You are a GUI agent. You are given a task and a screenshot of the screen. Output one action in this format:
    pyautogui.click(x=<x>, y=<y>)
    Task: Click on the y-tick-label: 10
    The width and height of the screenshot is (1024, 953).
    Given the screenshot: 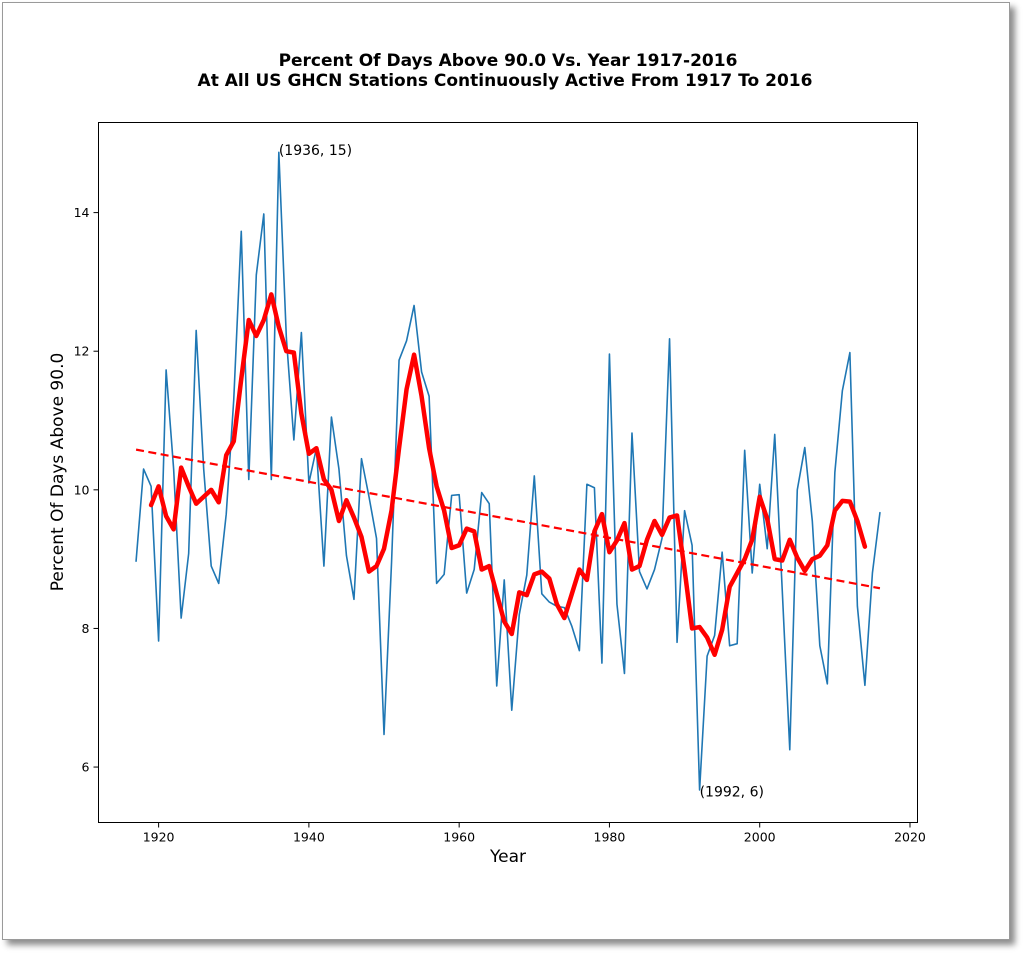 What is the action you would take?
    pyautogui.click(x=82, y=489)
    